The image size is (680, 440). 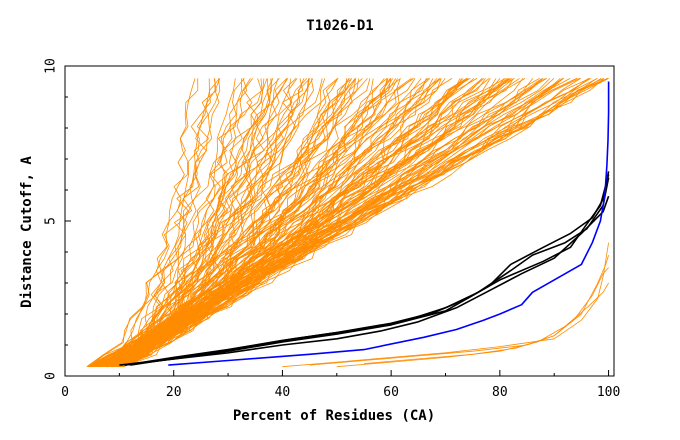 I want to click on y-tick-label: 10, so click(x=51, y=66).